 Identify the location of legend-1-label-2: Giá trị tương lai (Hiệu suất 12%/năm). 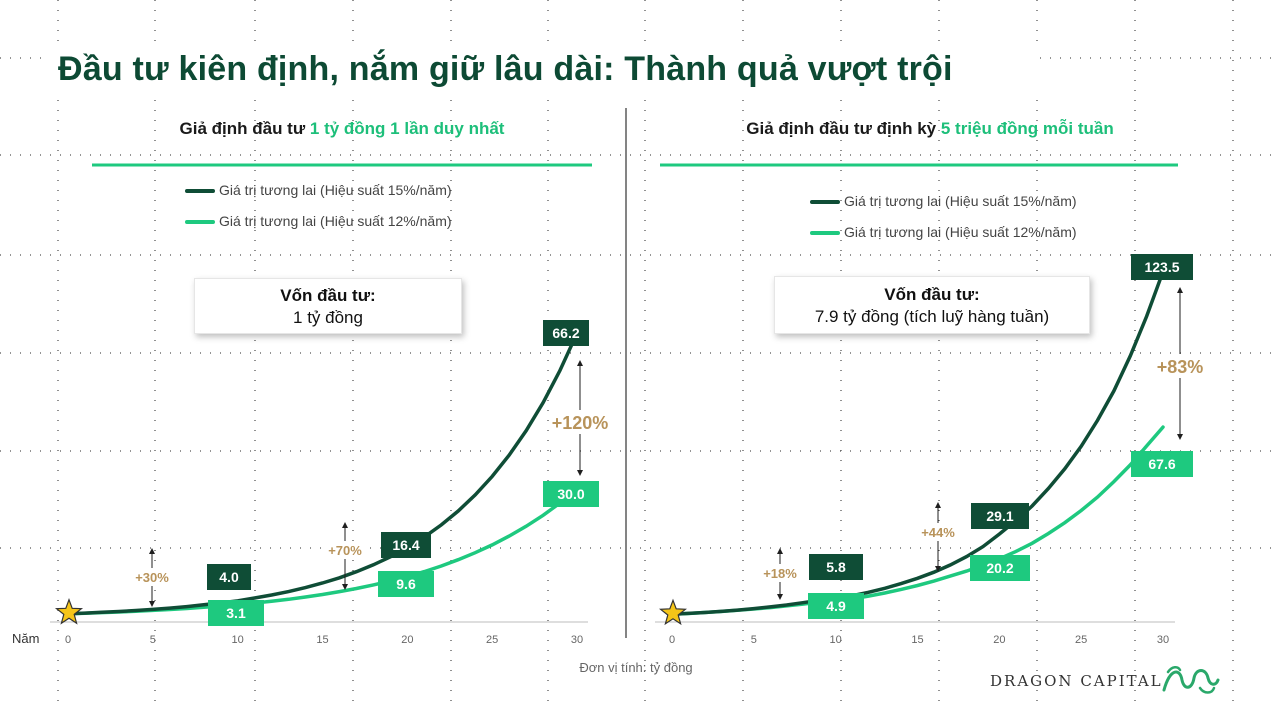
(335, 221).